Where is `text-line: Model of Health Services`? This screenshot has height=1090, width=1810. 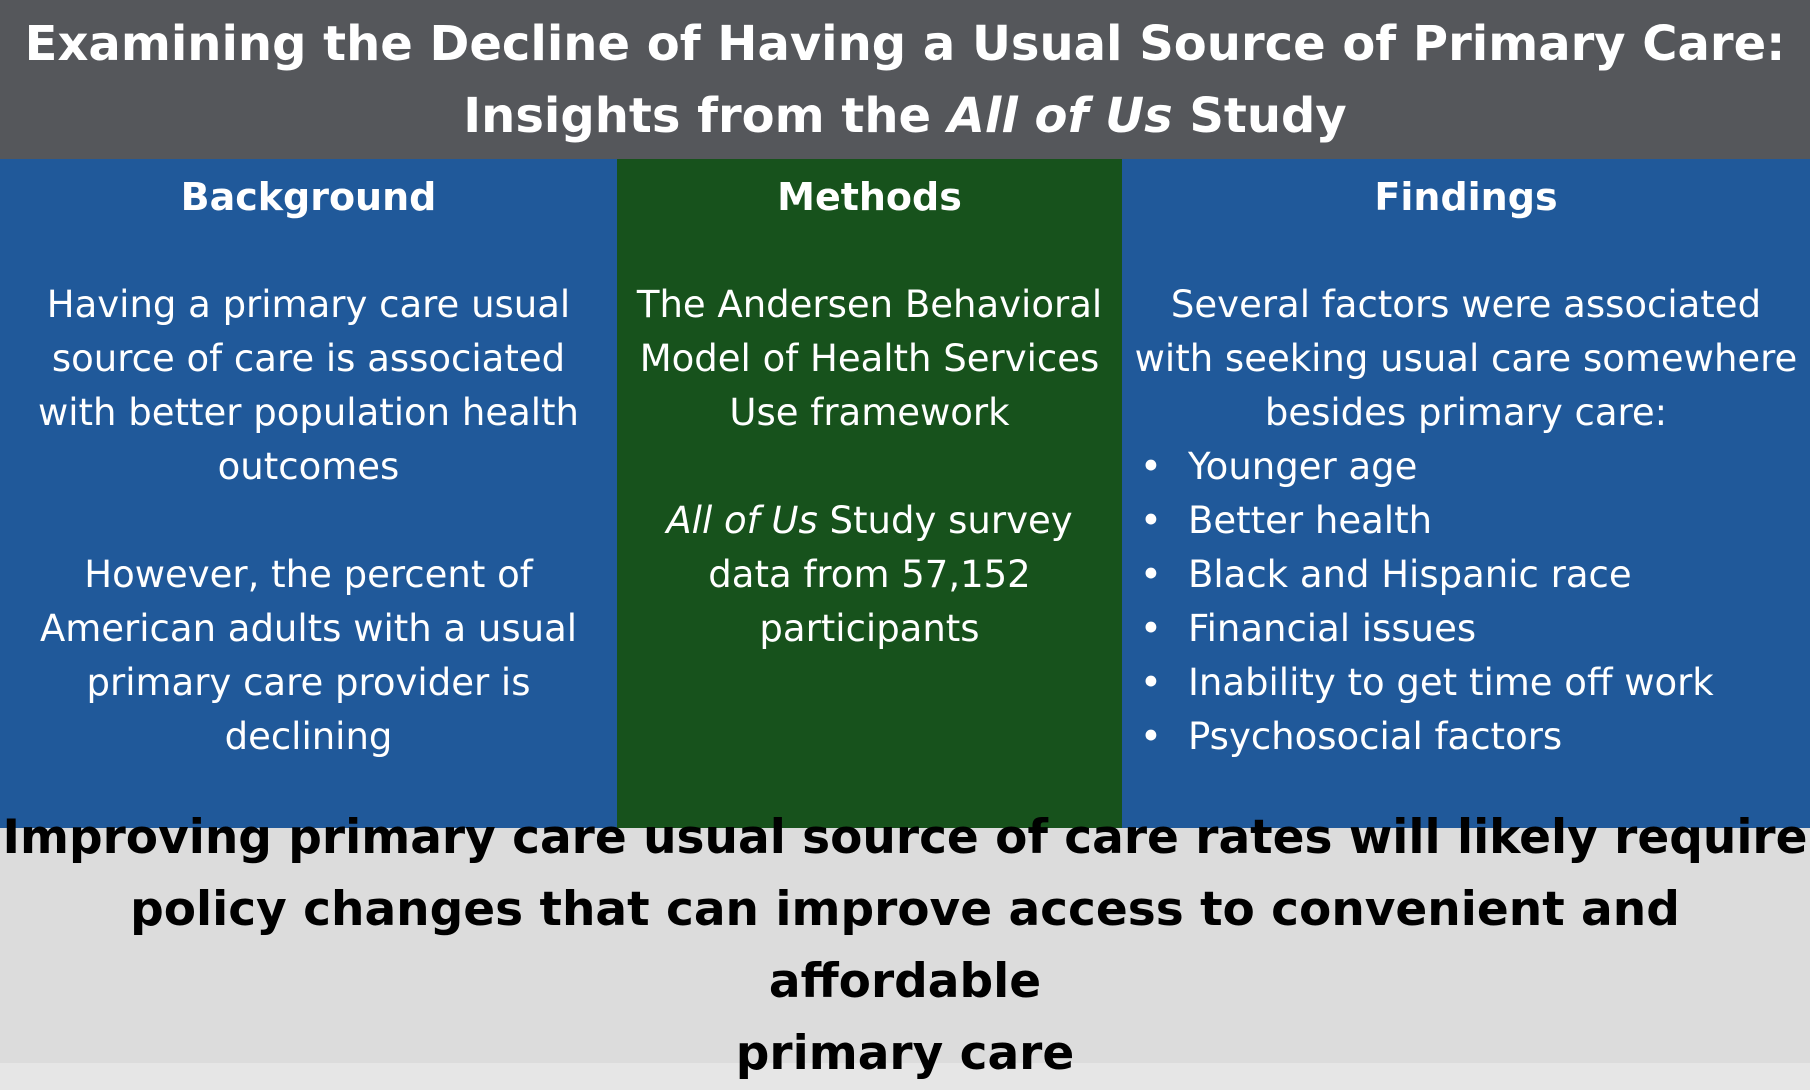
text-line: Model of Health Services is located at coordinates (869, 358).